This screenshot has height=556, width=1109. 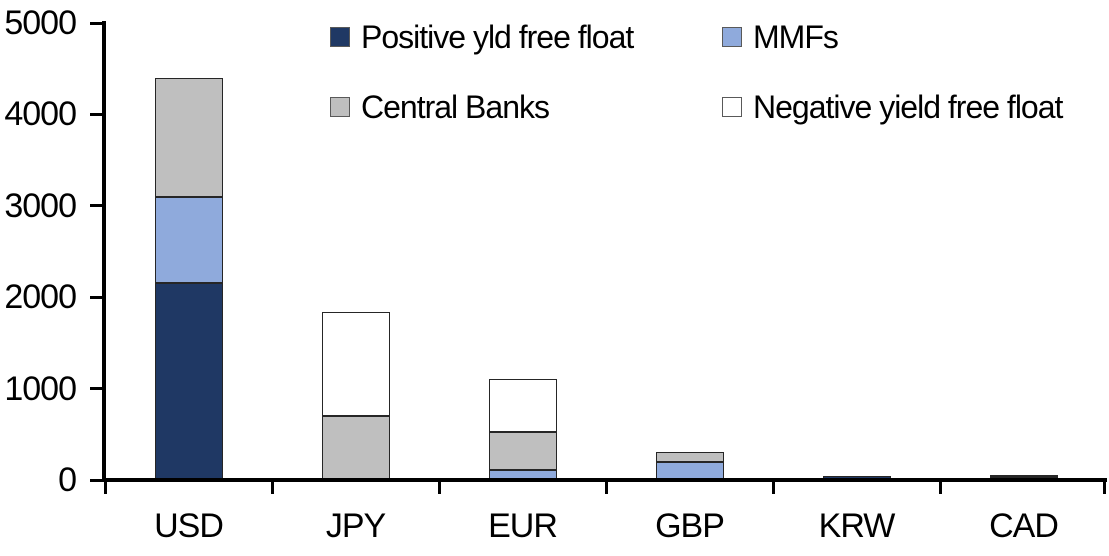 I want to click on legend-marker-mmfs-icon, so click(x=732, y=37).